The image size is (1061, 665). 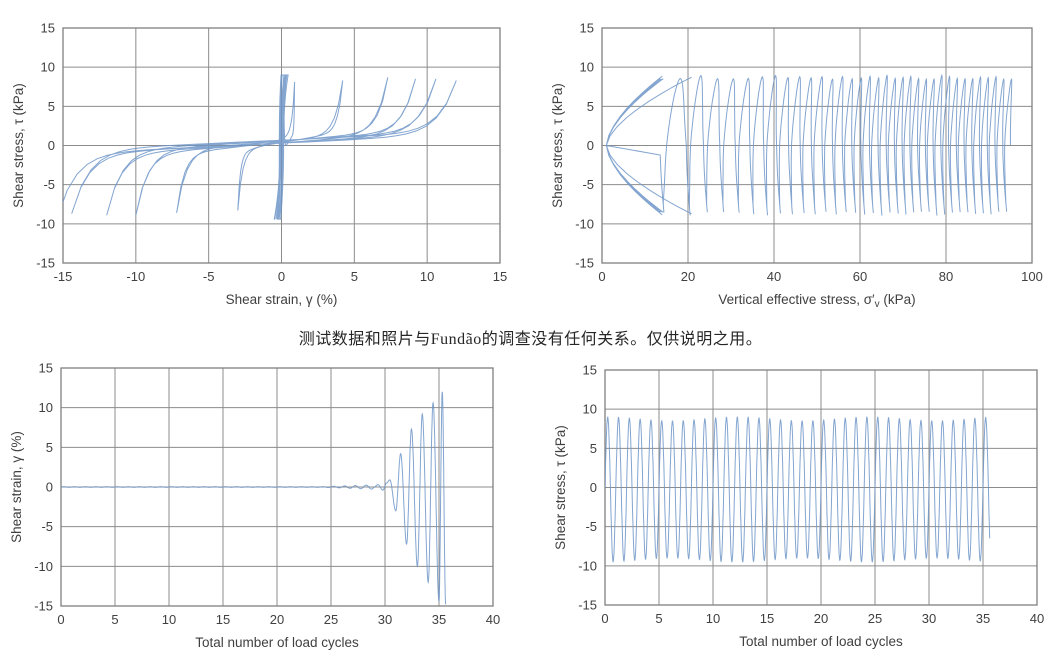 I want to click on shear-stress-vs-shear-strain-series-line, so click(x=260, y=147).